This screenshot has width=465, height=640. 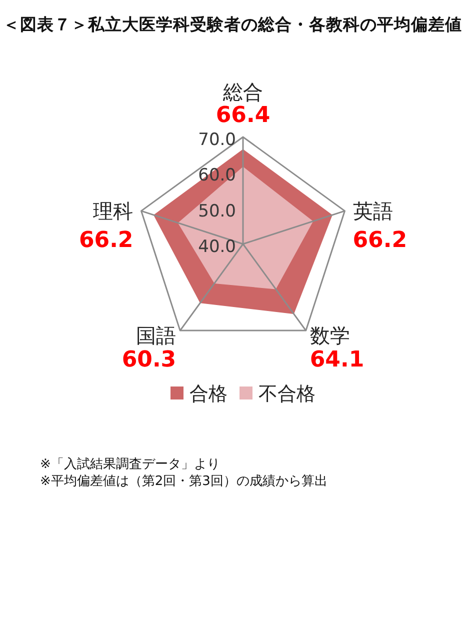 I want to click on data-label: 66.4, so click(x=243, y=115).